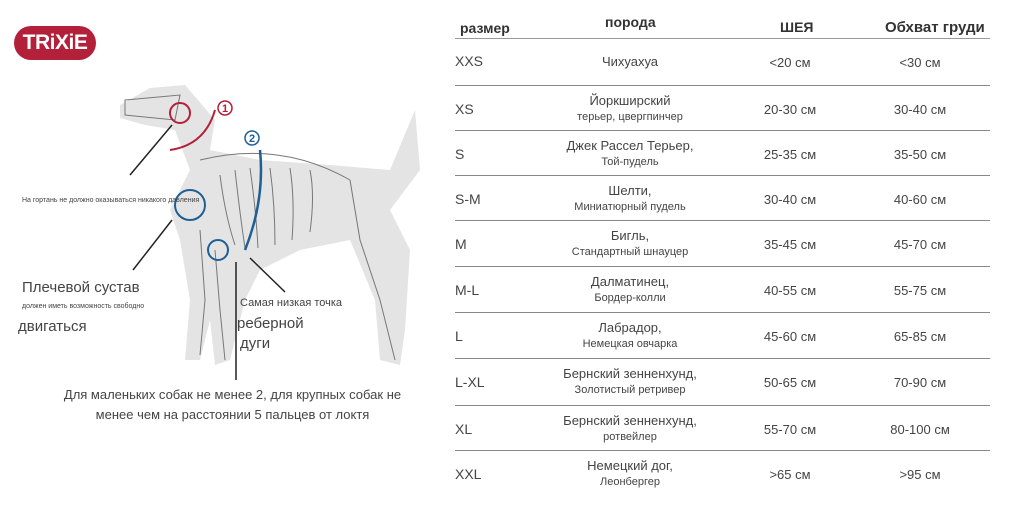 The image size is (1024, 506). I want to click on header-chest: Обхват груди, so click(935, 27).